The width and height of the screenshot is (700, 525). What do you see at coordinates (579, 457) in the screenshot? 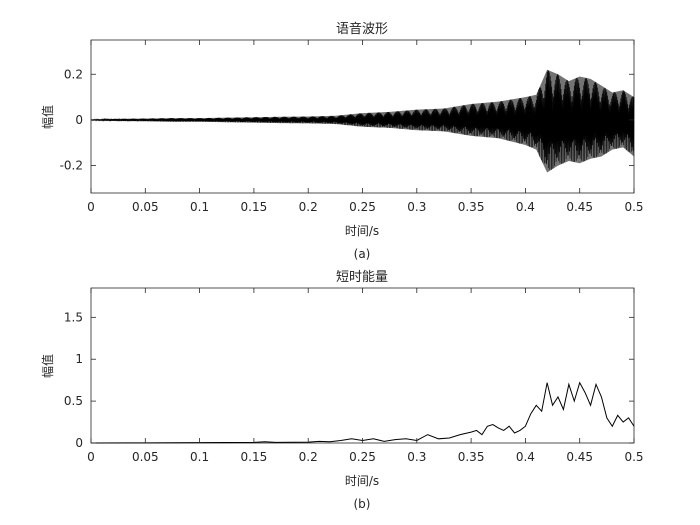
I see `energy-x-tick-label: 0.45` at bounding box center [579, 457].